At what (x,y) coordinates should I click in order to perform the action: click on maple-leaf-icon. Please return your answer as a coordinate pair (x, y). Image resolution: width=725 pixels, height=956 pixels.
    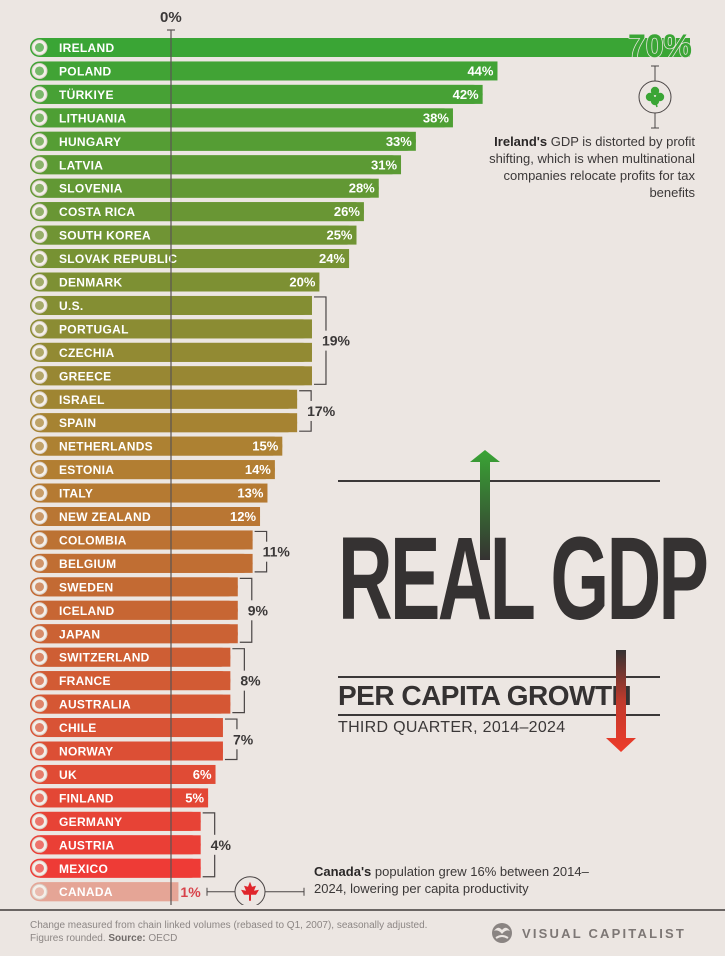
    Looking at the image, I should click on (250, 891).